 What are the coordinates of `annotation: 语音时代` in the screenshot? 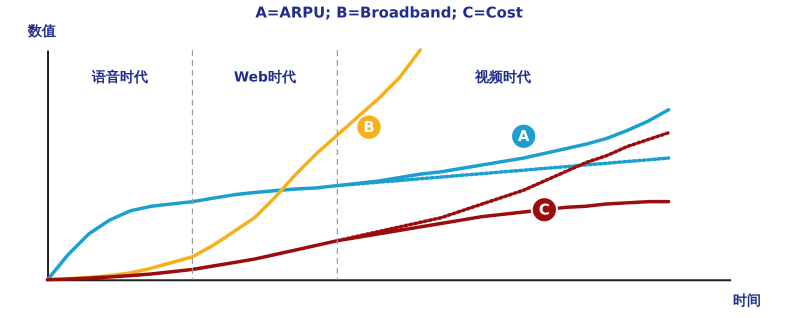 It's located at (119, 77).